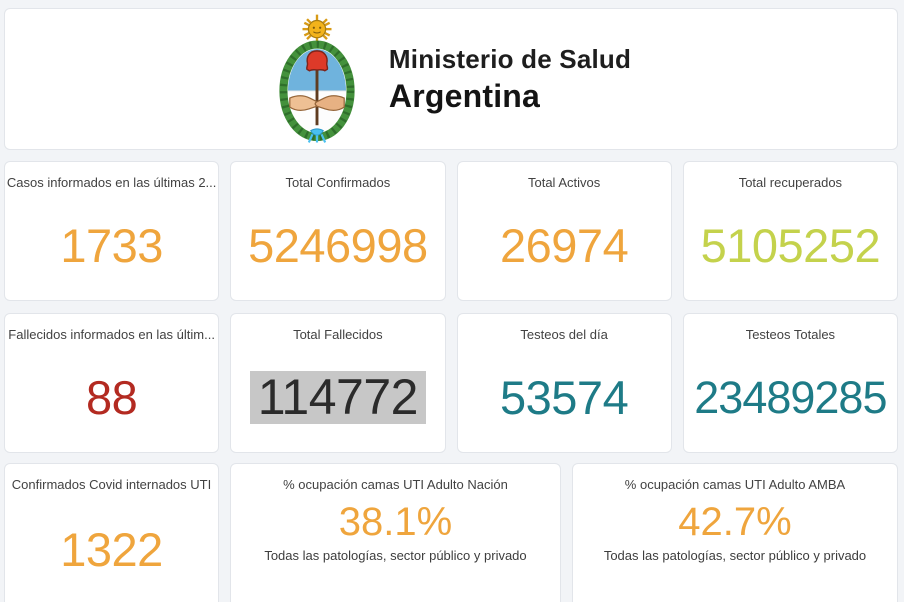 This screenshot has height=602, width=904. Describe the element at coordinates (790, 245) in the screenshot. I see `card-value: 5105252` at that location.